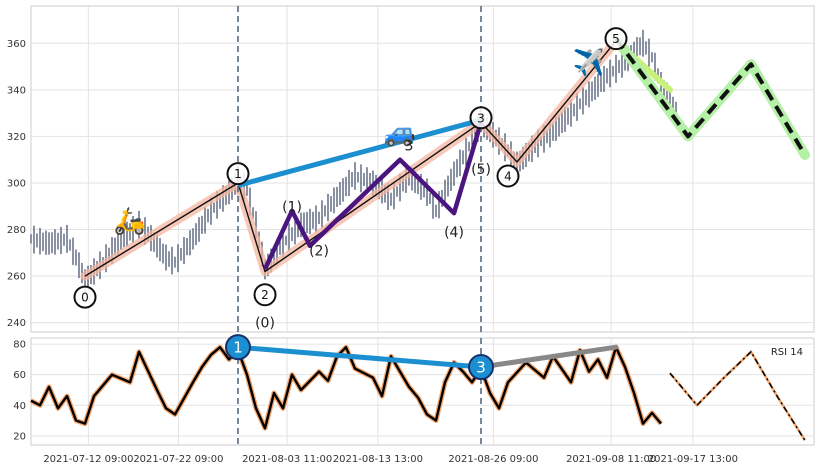  What do you see at coordinates (319, 252) in the screenshot?
I see `wave-sub-label: (2)` at bounding box center [319, 252].